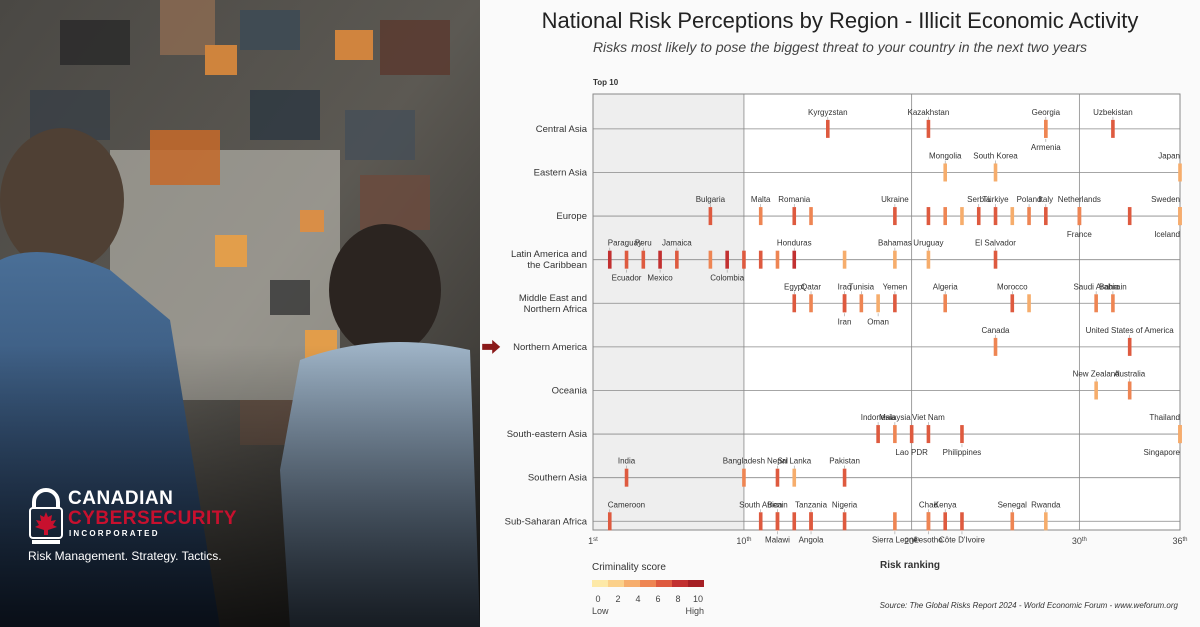 This screenshot has height=627, width=1200. Describe the element at coordinates (626, 504) in the screenshot. I see `country-label: Cameroon` at that location.